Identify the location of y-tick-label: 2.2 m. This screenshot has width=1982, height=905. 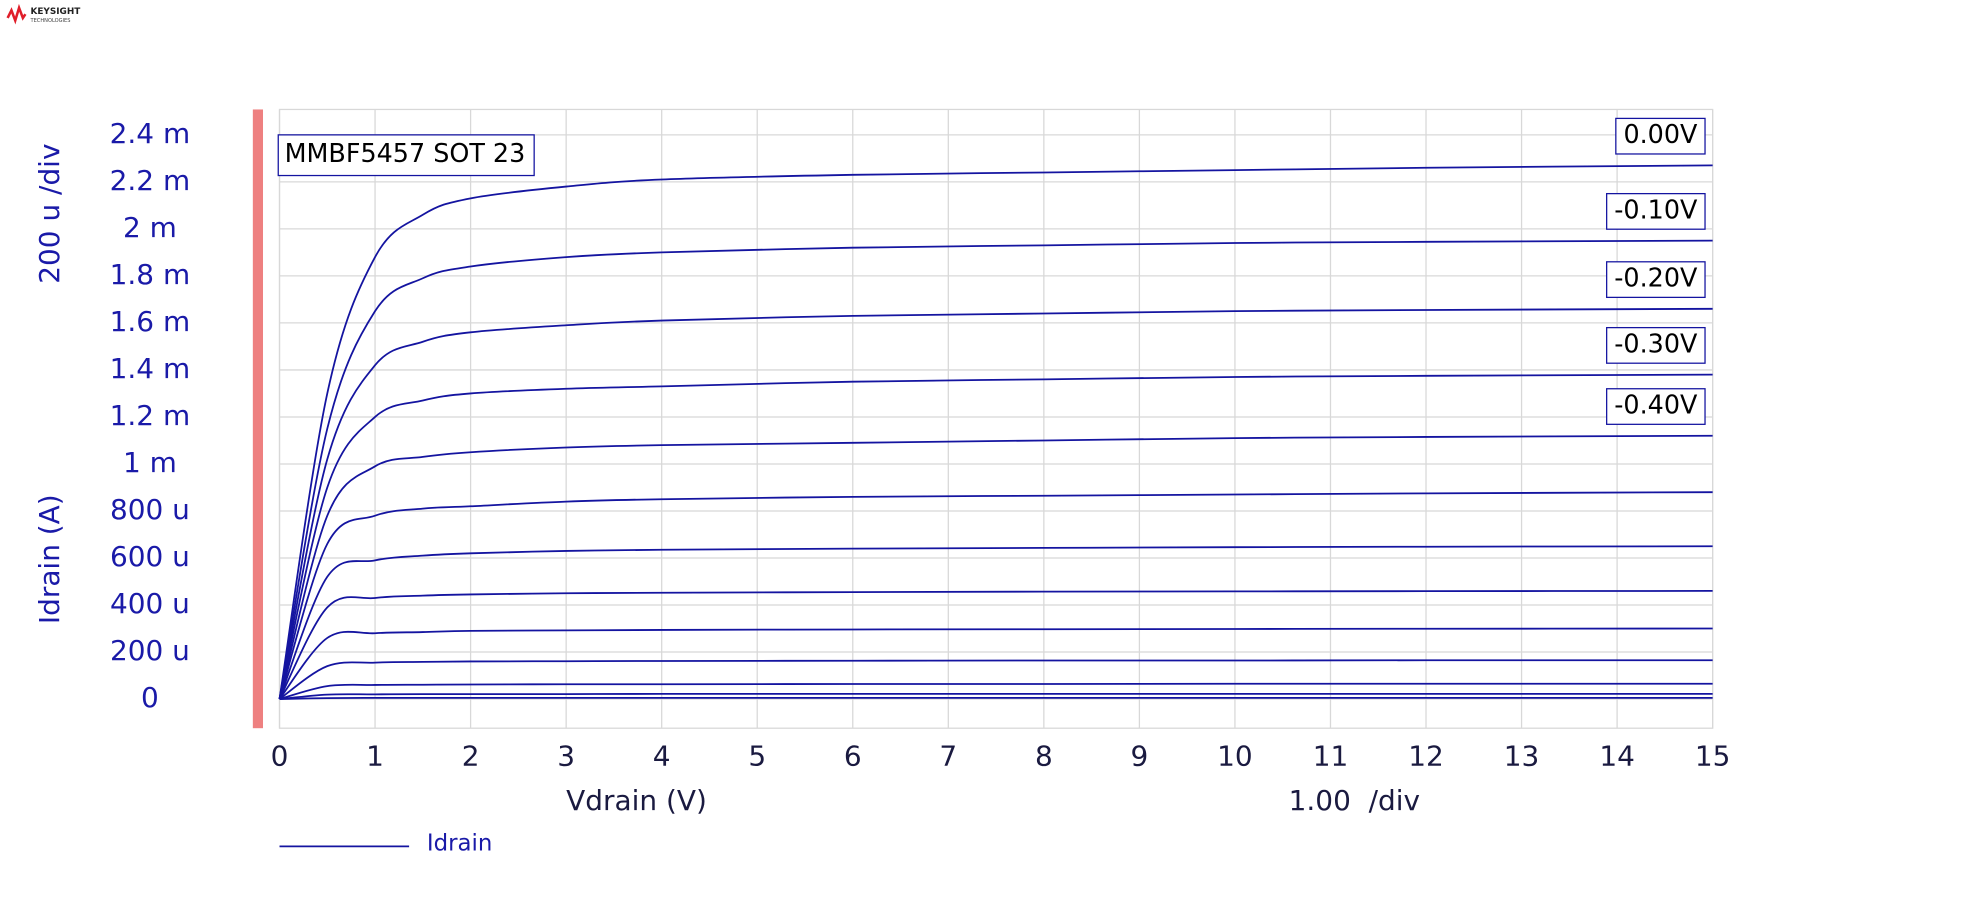
(150, 180).